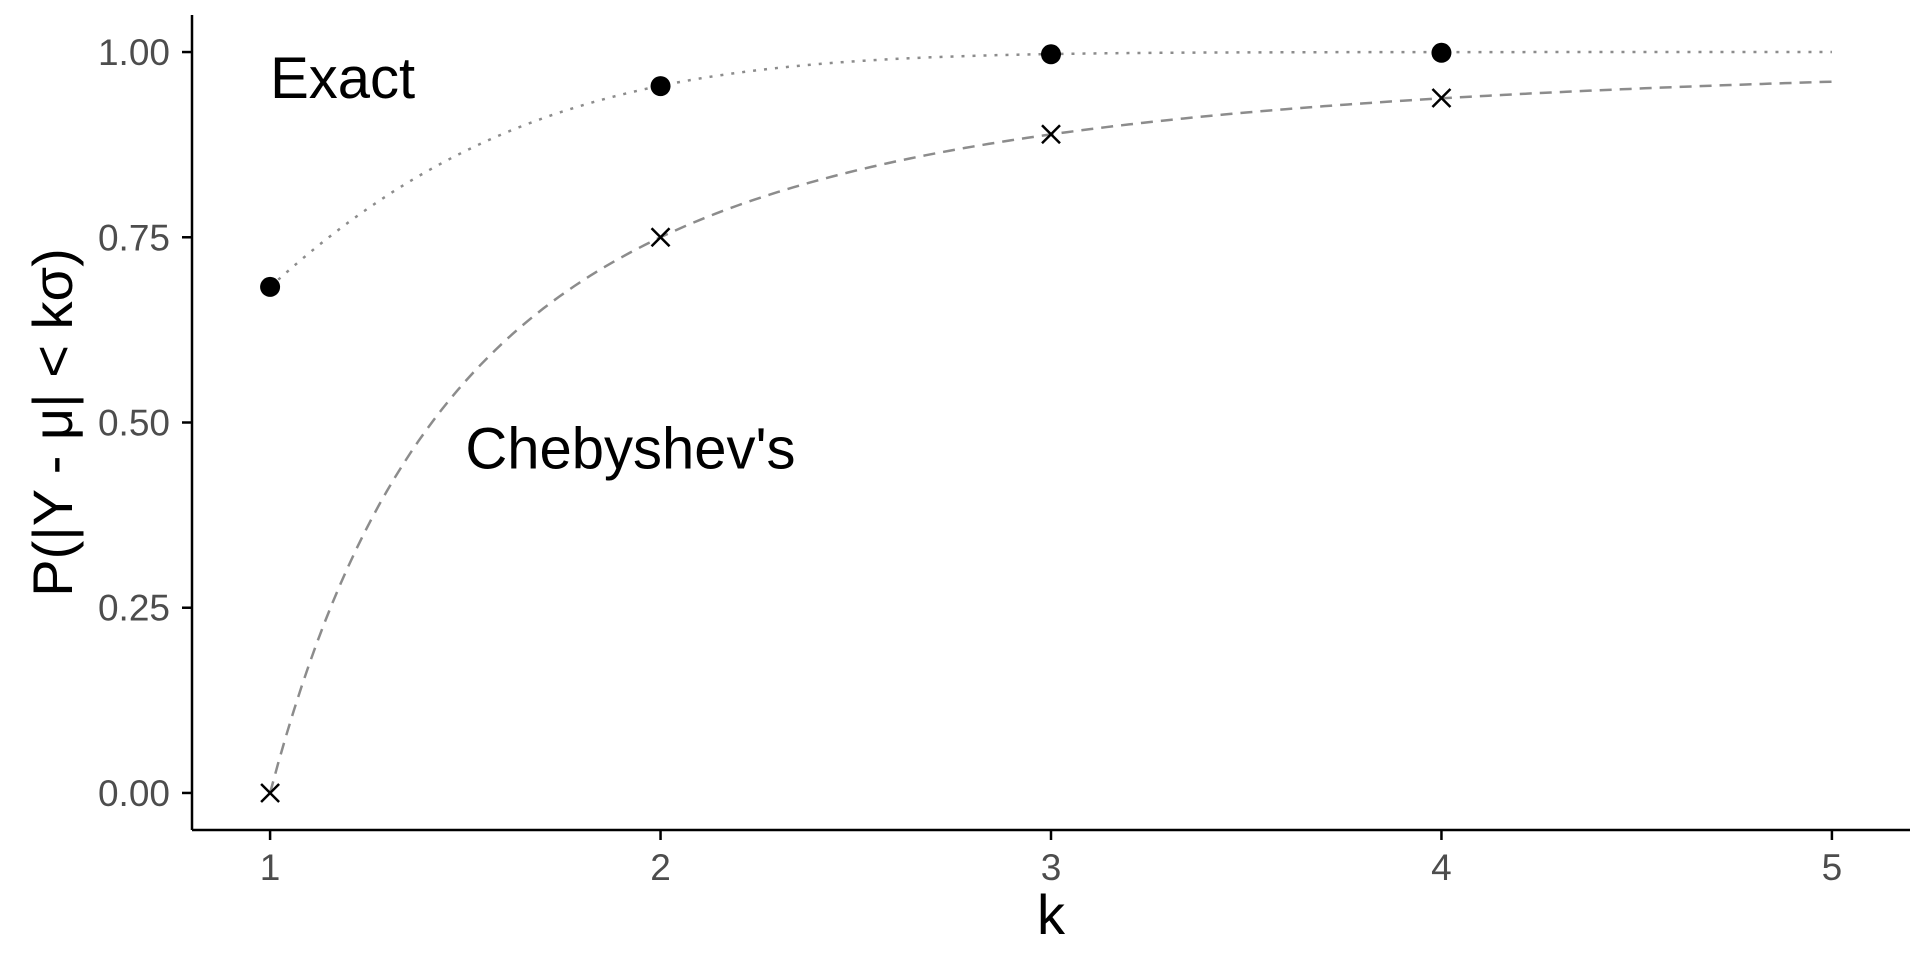  I want to click on x-tick-label: 1, so click(270, 867).